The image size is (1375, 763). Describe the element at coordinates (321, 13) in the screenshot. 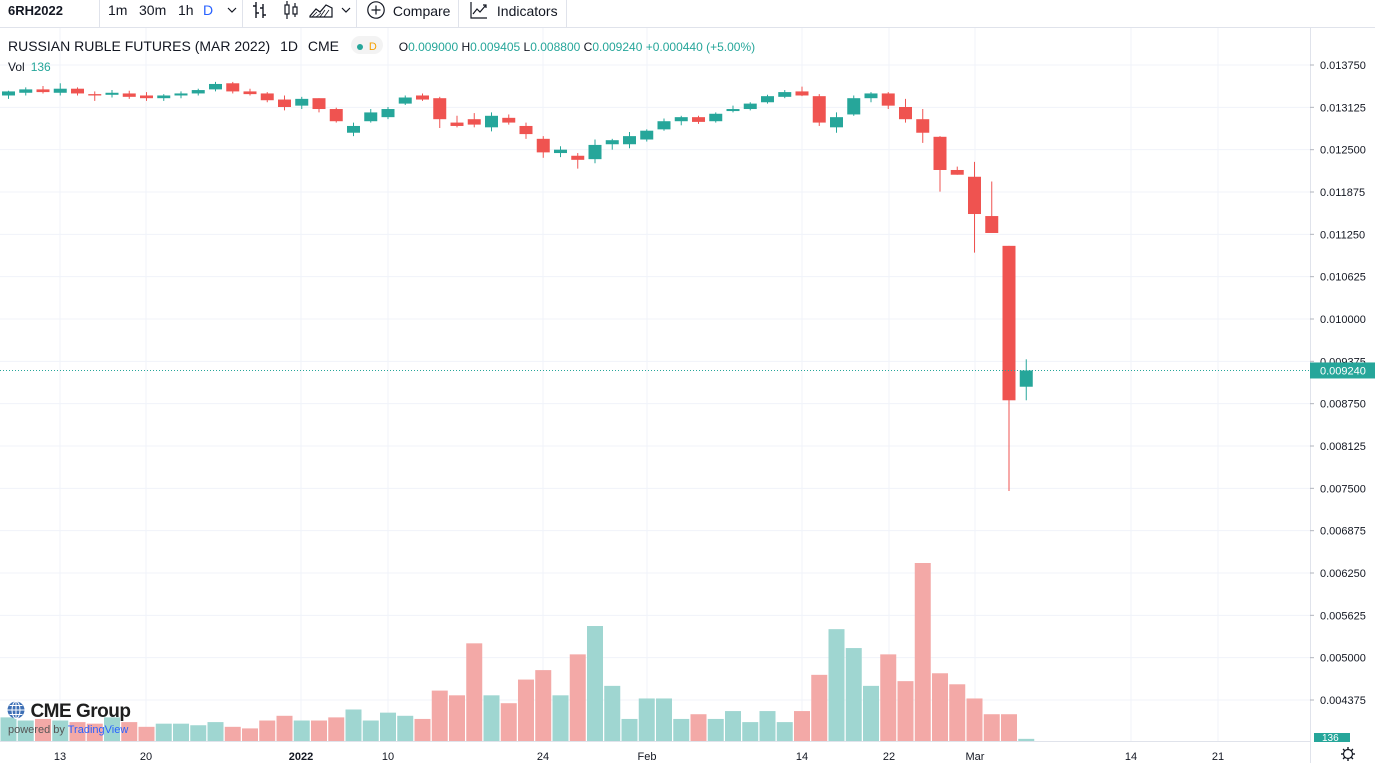

I see `area-chart-icon` at that location.